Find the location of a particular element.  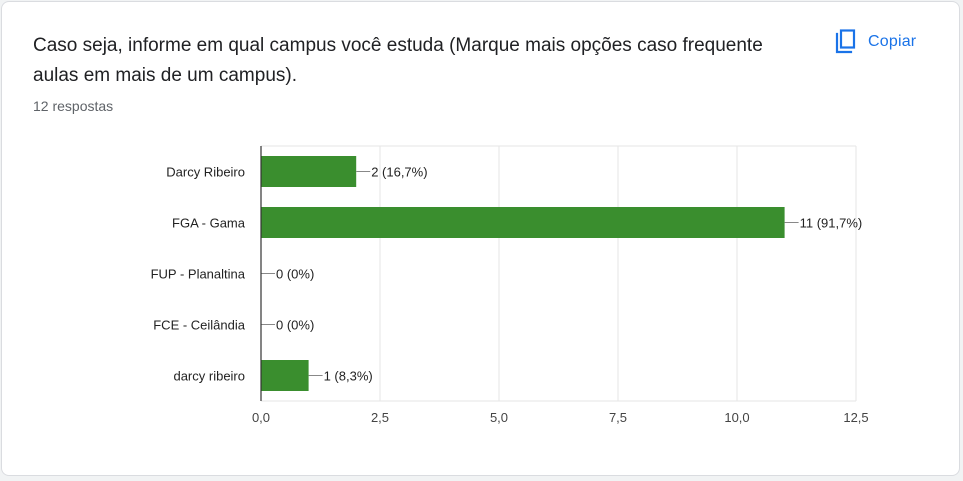

category-label: FUP - Planaltina is located at coordinates (198, 274).